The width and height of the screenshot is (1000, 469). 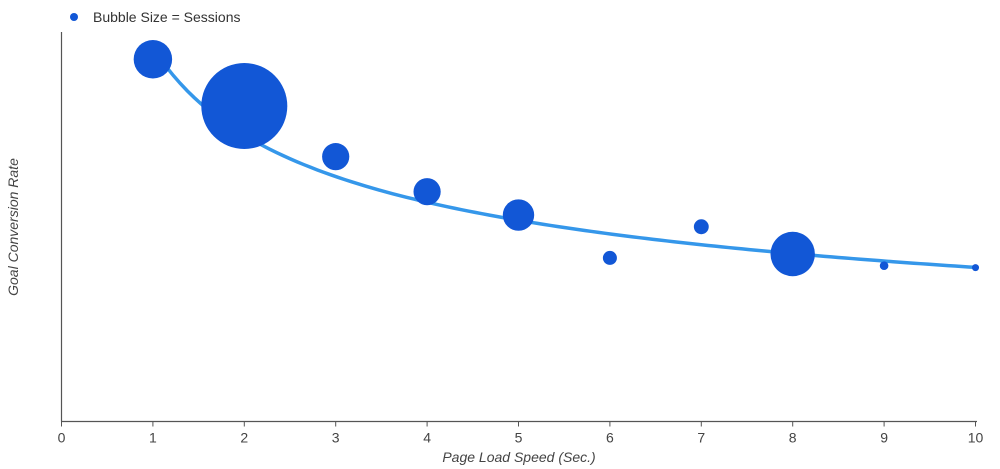 I want to click on x-tick-label: 1, so click(x=153, y=438).